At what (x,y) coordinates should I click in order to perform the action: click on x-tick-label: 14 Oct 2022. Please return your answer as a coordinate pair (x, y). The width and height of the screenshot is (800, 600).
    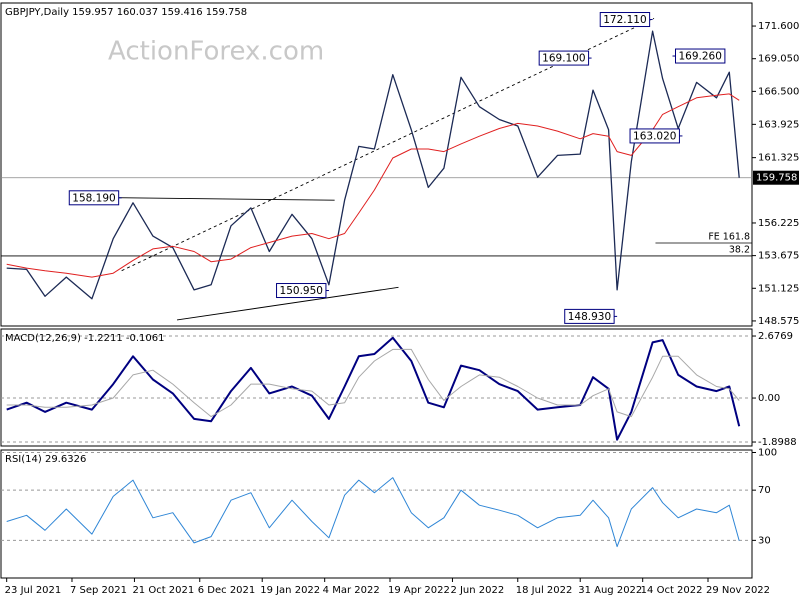
    Looking at the image, I should click on (672, 590).